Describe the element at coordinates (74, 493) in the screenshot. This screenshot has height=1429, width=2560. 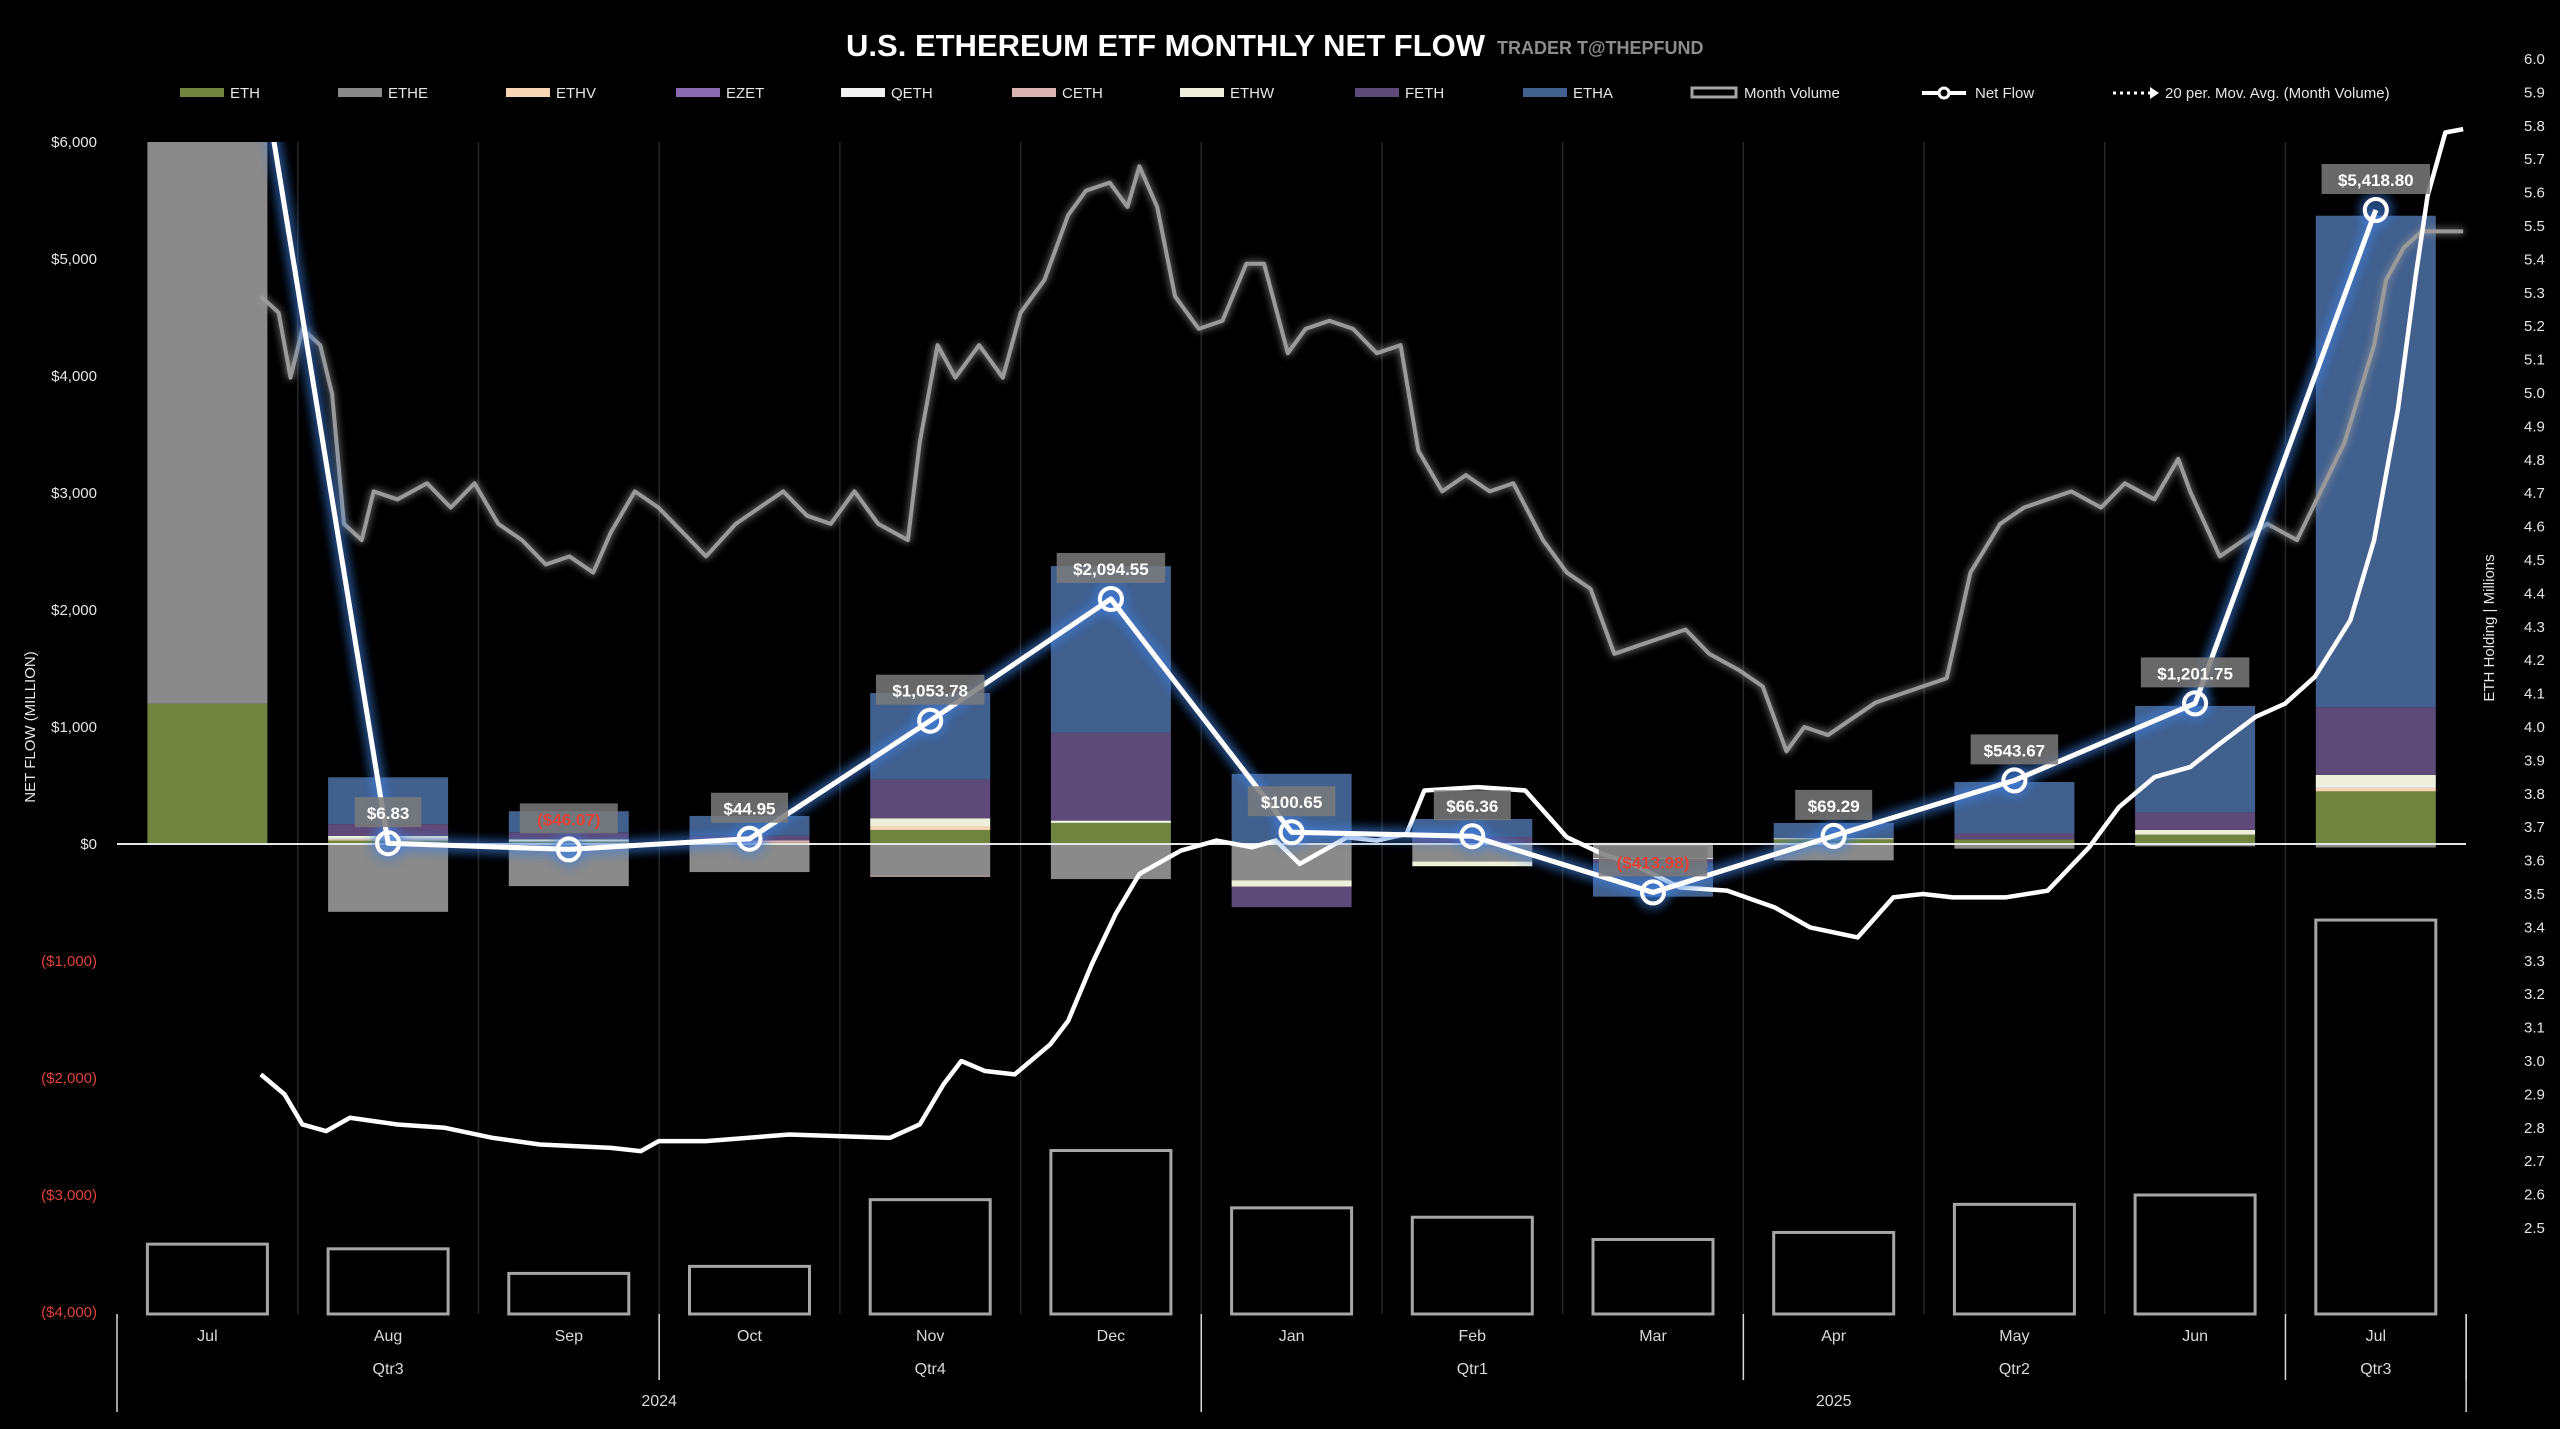
I see `y-tick-label: $3,000` at that location.